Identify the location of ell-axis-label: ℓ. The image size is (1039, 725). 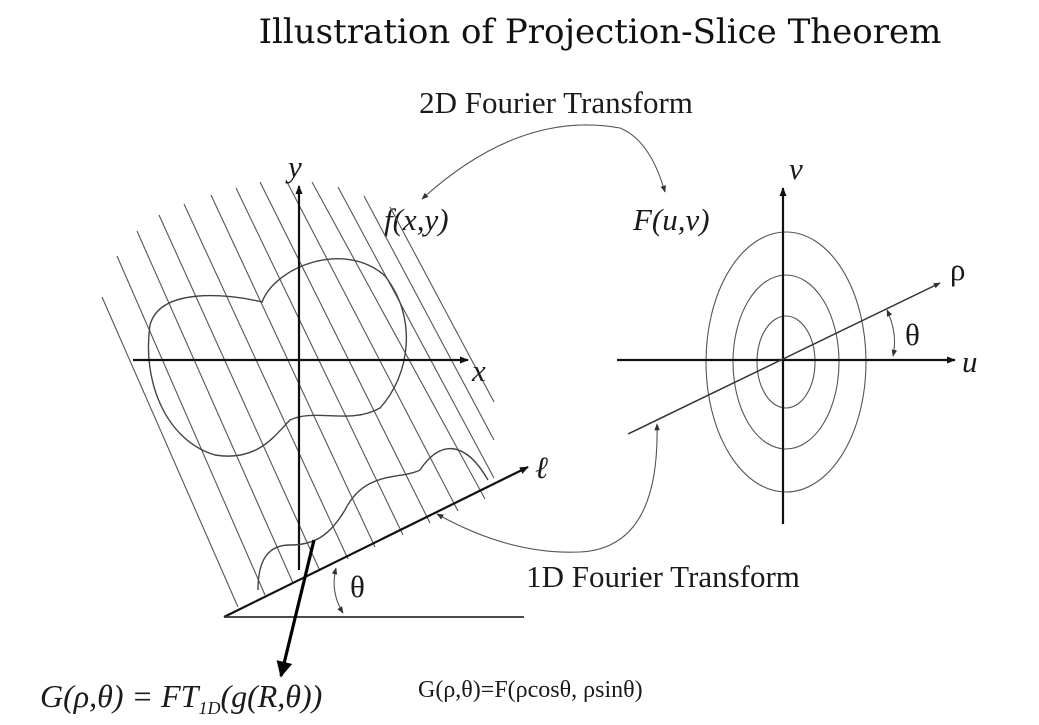
(541, 467).